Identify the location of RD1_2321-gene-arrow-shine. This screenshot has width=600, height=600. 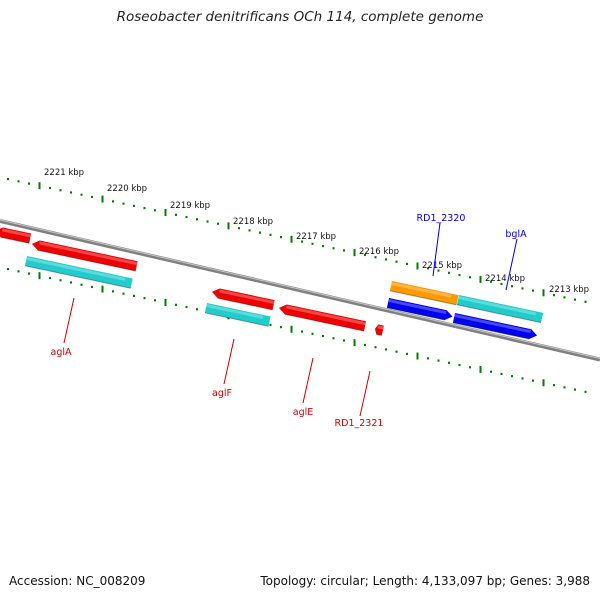
(380, 327).